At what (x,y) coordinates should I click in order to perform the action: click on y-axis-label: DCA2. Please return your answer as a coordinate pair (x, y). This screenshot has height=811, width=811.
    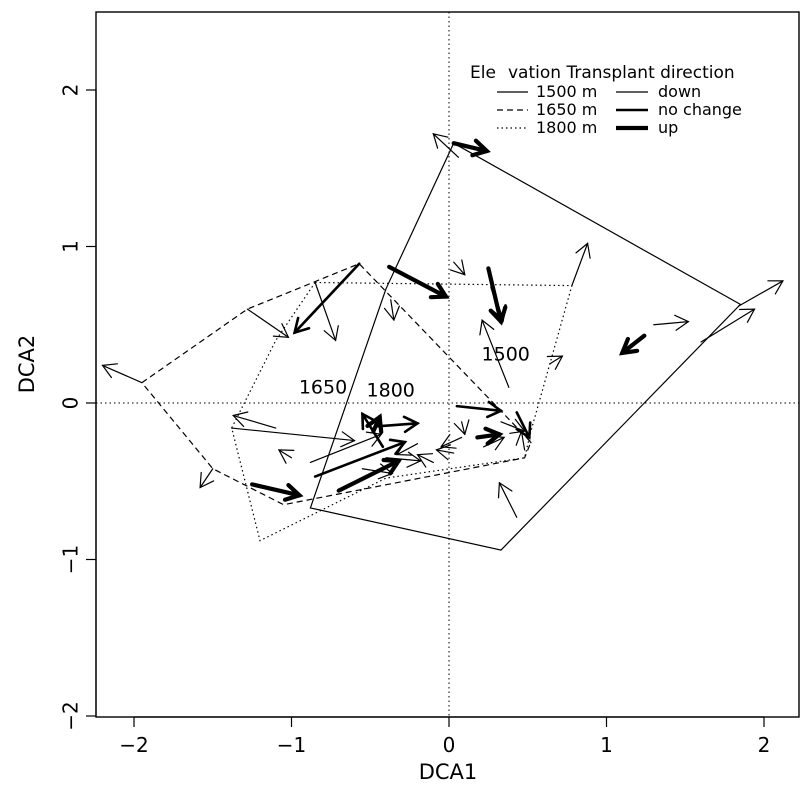
    Looking at the image, I should click on (27, 364).